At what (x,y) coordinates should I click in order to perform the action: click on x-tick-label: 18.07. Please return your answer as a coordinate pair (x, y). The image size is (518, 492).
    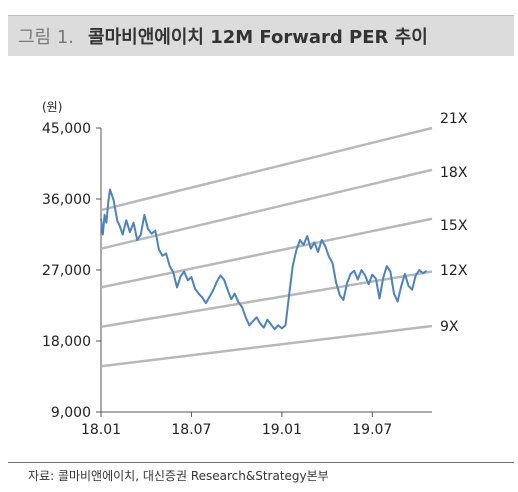
    Looking at the image, I should click on (191, 430).